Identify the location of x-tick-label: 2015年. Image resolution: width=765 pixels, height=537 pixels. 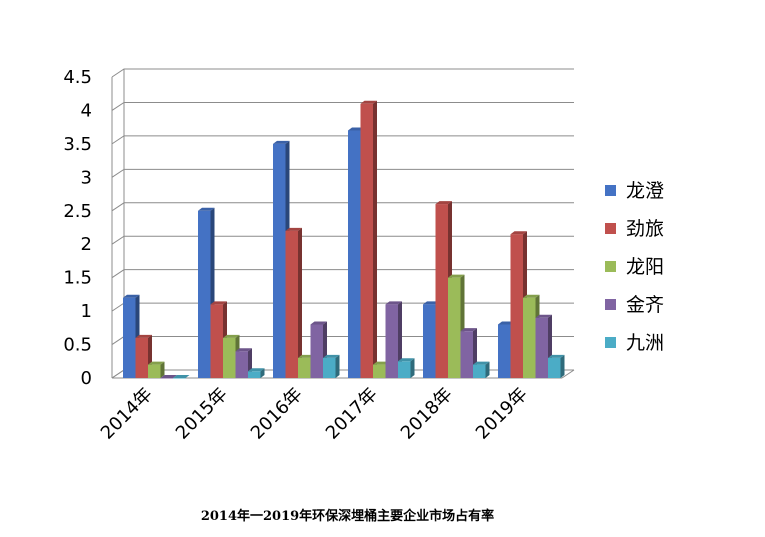
(202, 414).